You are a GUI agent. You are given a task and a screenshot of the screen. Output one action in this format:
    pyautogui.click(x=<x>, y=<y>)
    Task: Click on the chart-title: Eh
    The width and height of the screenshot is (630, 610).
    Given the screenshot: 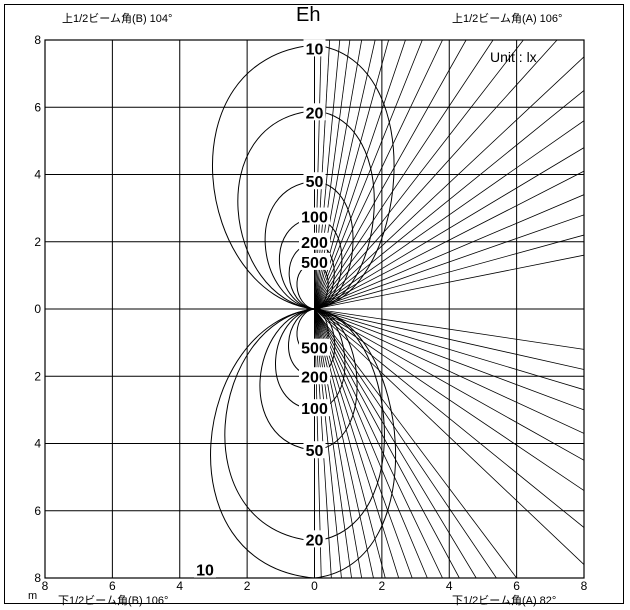 What is the action you would take?
    pyautogui.click(x=308, y=15)
    